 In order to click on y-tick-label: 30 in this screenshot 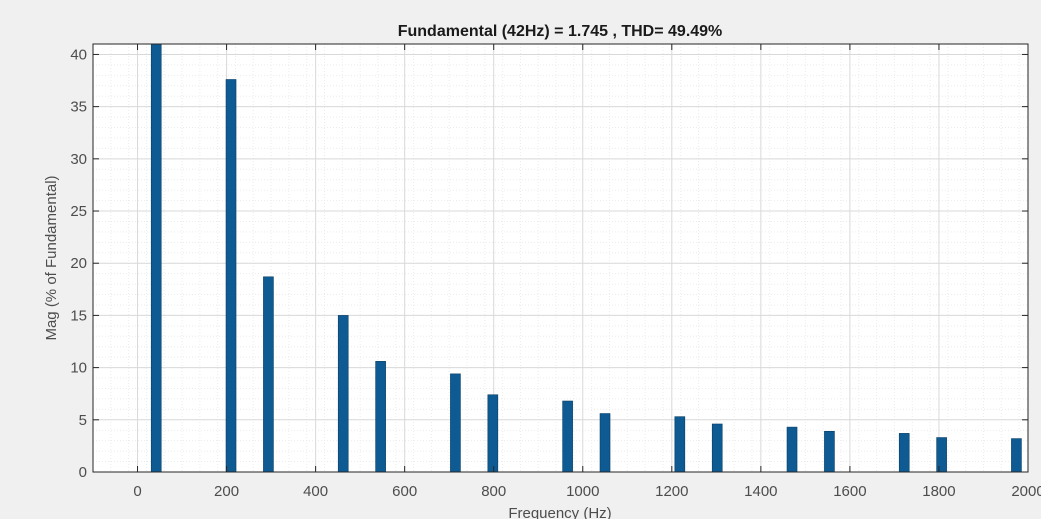, I will do `click(78, 159)`.